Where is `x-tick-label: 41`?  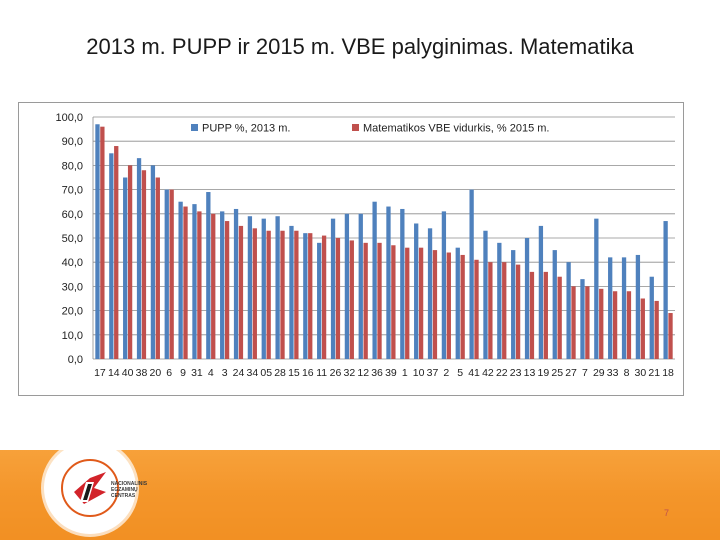 x-tick-label: 41 is located at coordinates (474, 373).